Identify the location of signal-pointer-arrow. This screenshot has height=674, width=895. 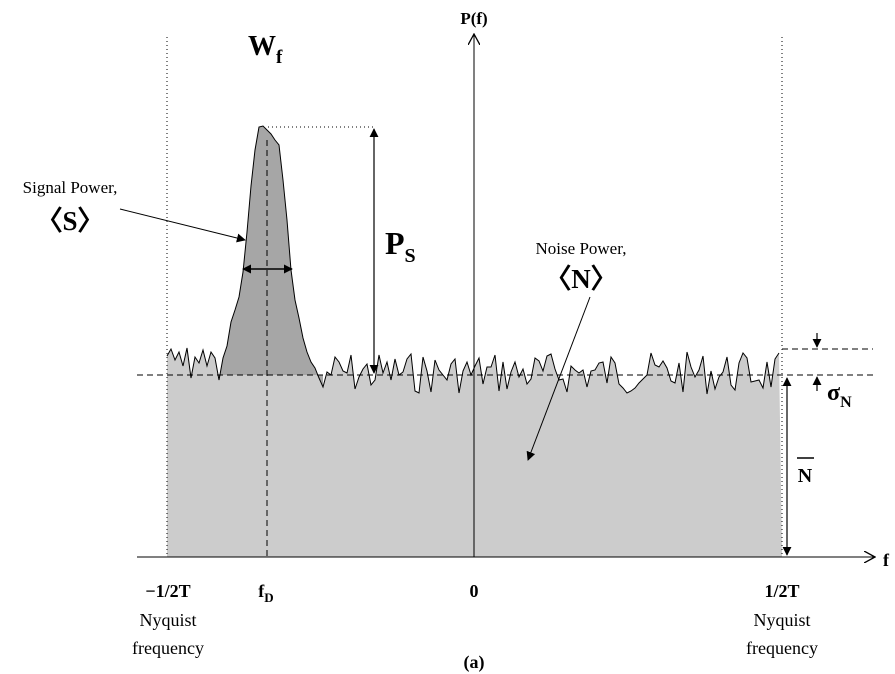
(182, 225).